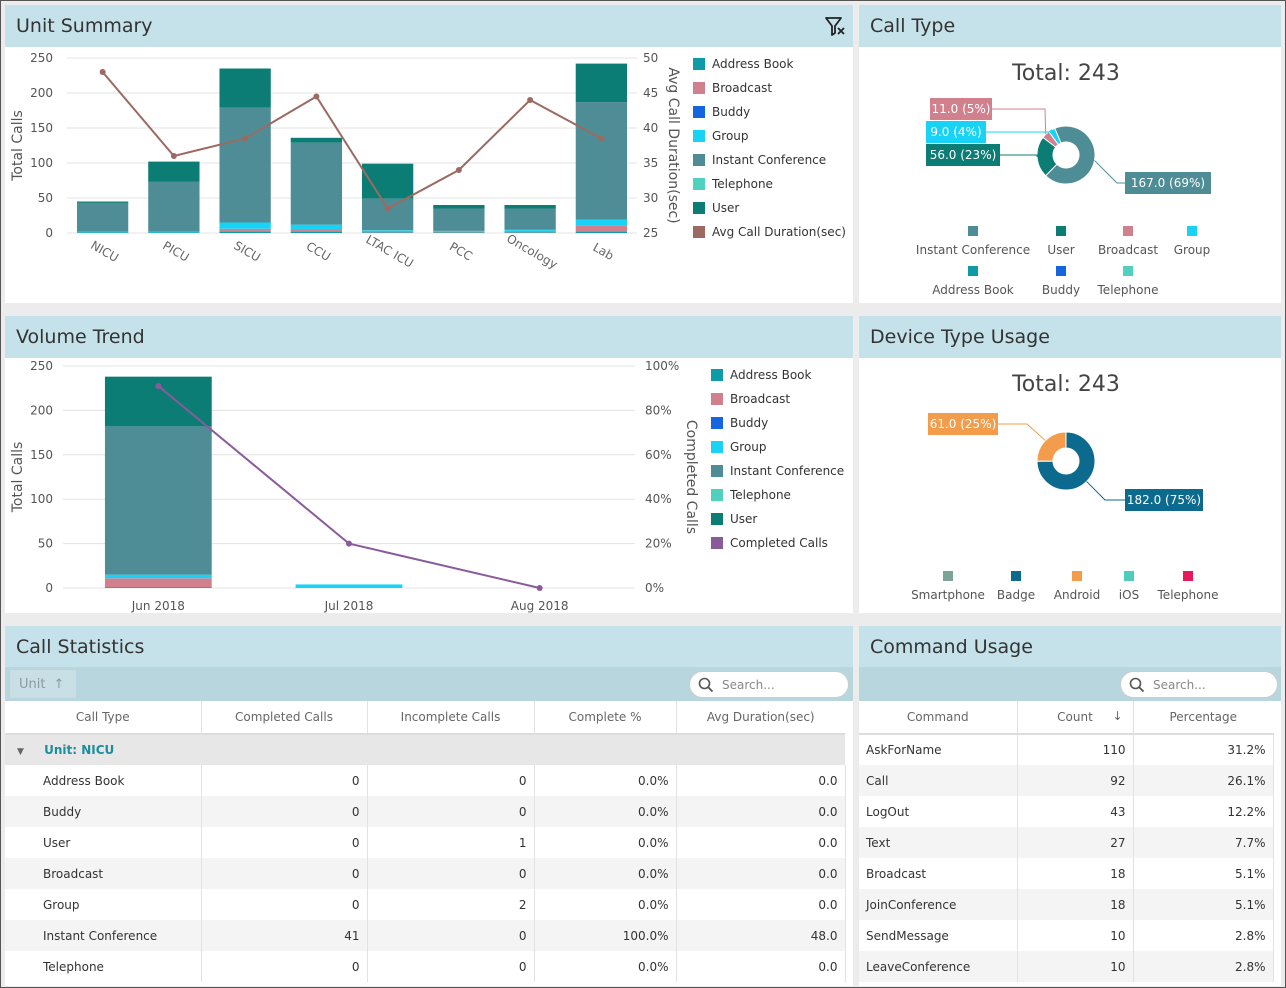 The height and width of the screenshot is (988, 1286). What do you see at coordinates (1066, 780) in the screenshot?
I see `table-row: Call 92 26.1%` at bounding box center [1066, 780].